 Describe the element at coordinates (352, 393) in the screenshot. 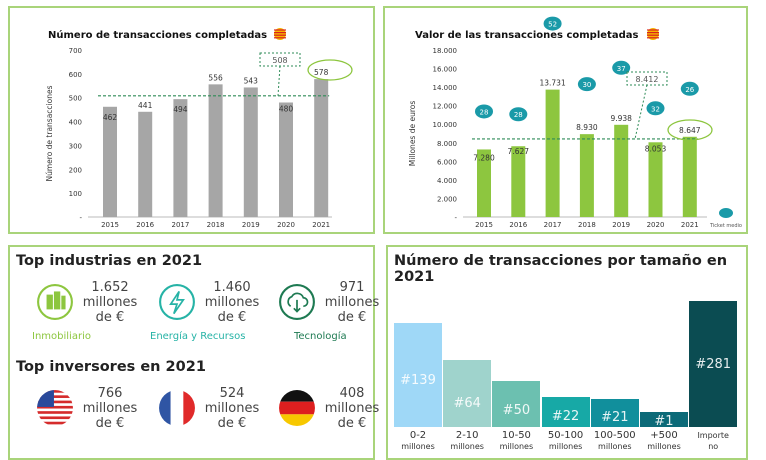

I see `amount-value: 408` at that location.